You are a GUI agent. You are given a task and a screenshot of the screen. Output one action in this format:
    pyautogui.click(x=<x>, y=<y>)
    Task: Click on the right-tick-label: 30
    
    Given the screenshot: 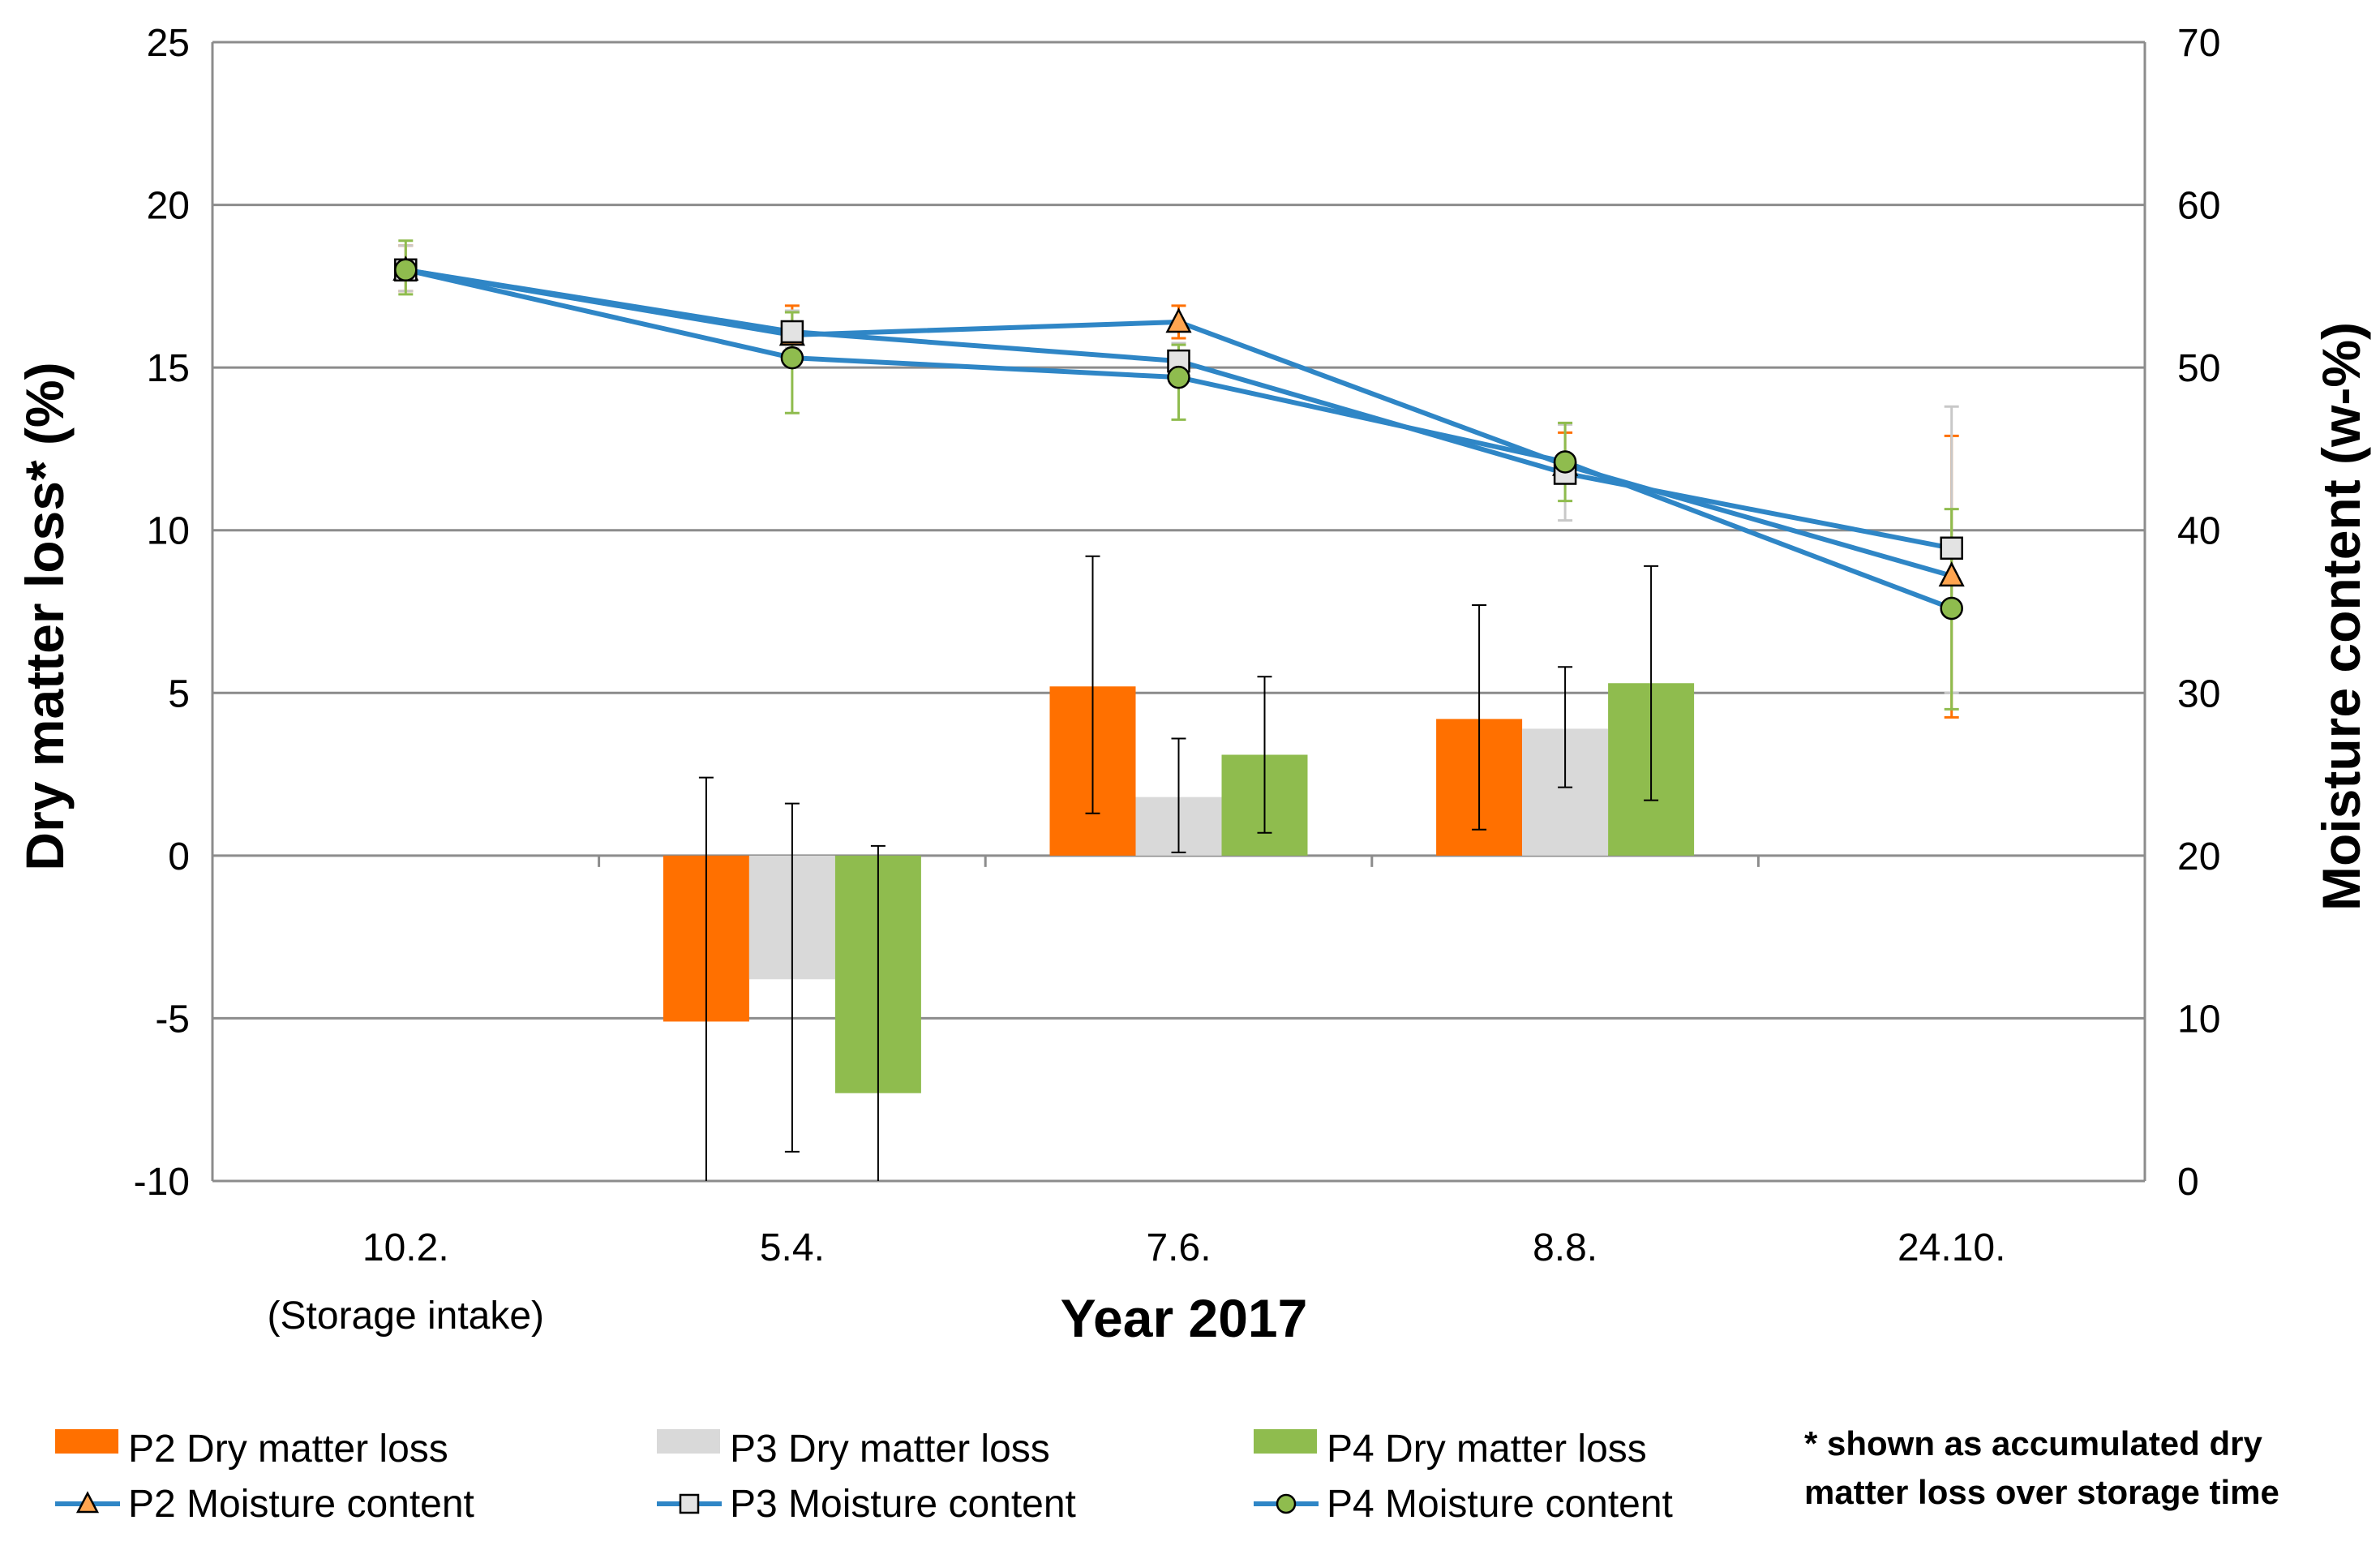 What is the action you would take?
    pyautogui.click(x=2198, y=693)
    